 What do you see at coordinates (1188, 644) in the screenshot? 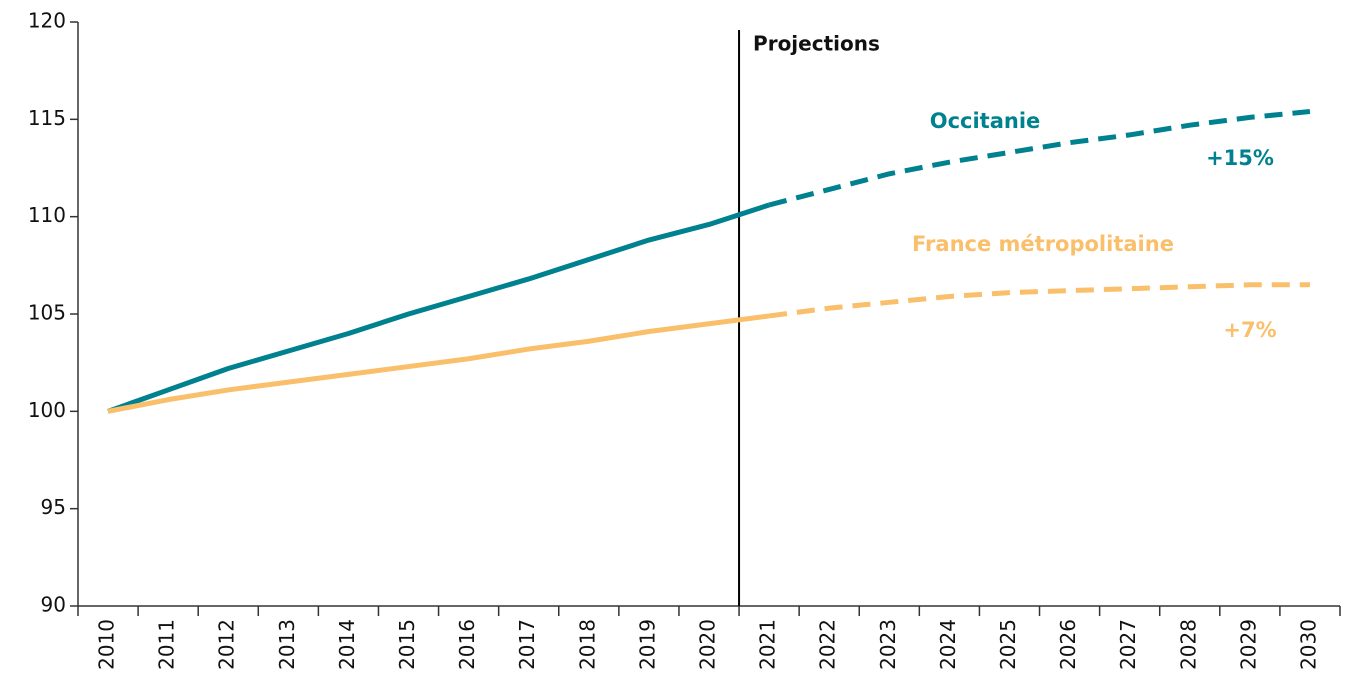
I see `x-tick-label: 2028` at bounding box center [1188, 644].